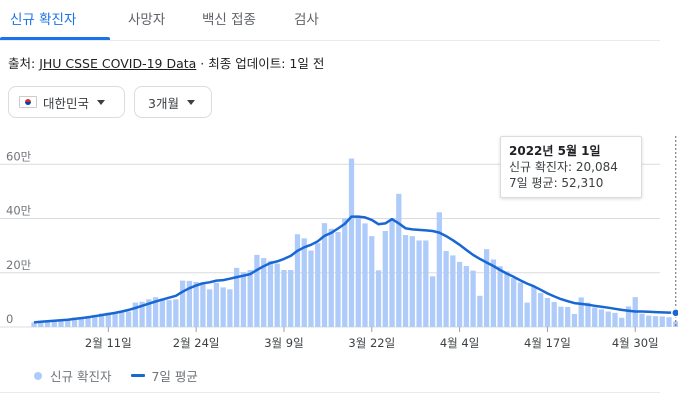 The image size is (678, 403). Describe the element at coordinates (190, 102) in the screenshot. I see `chevron-down-icon` at that location.